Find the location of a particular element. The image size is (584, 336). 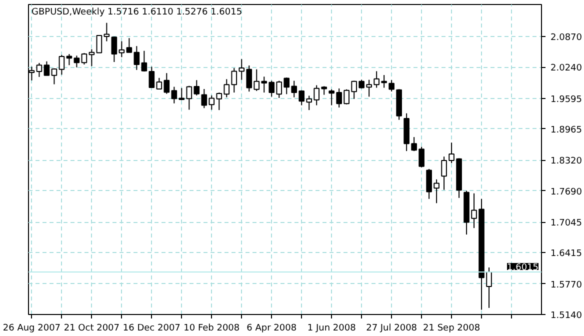

y-tick-label: 1.9595 is located at coordinates (566, 99).